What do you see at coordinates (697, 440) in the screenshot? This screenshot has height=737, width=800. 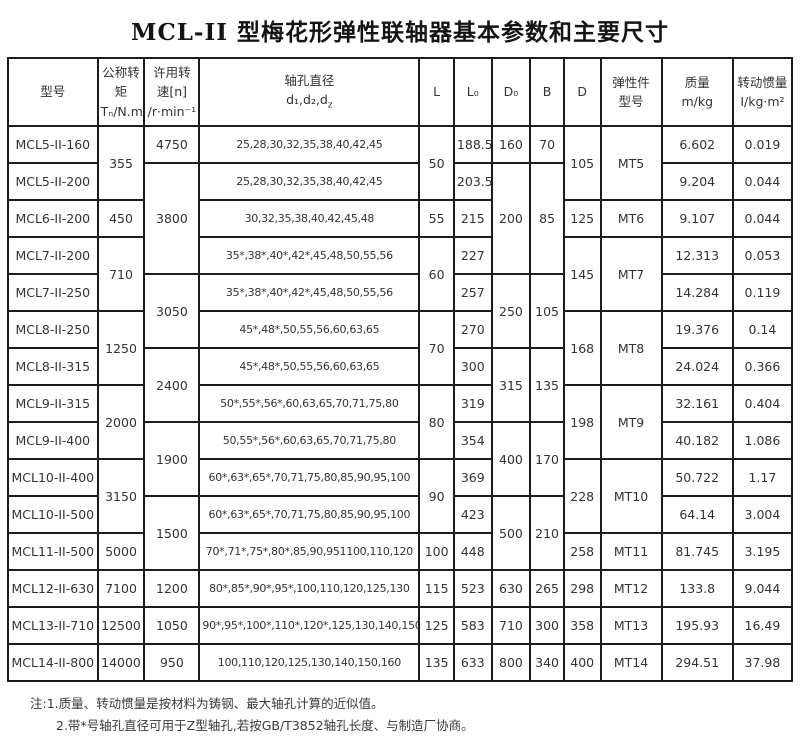 I see `cell-mass: 40.182` at bounding box center [697, 440].